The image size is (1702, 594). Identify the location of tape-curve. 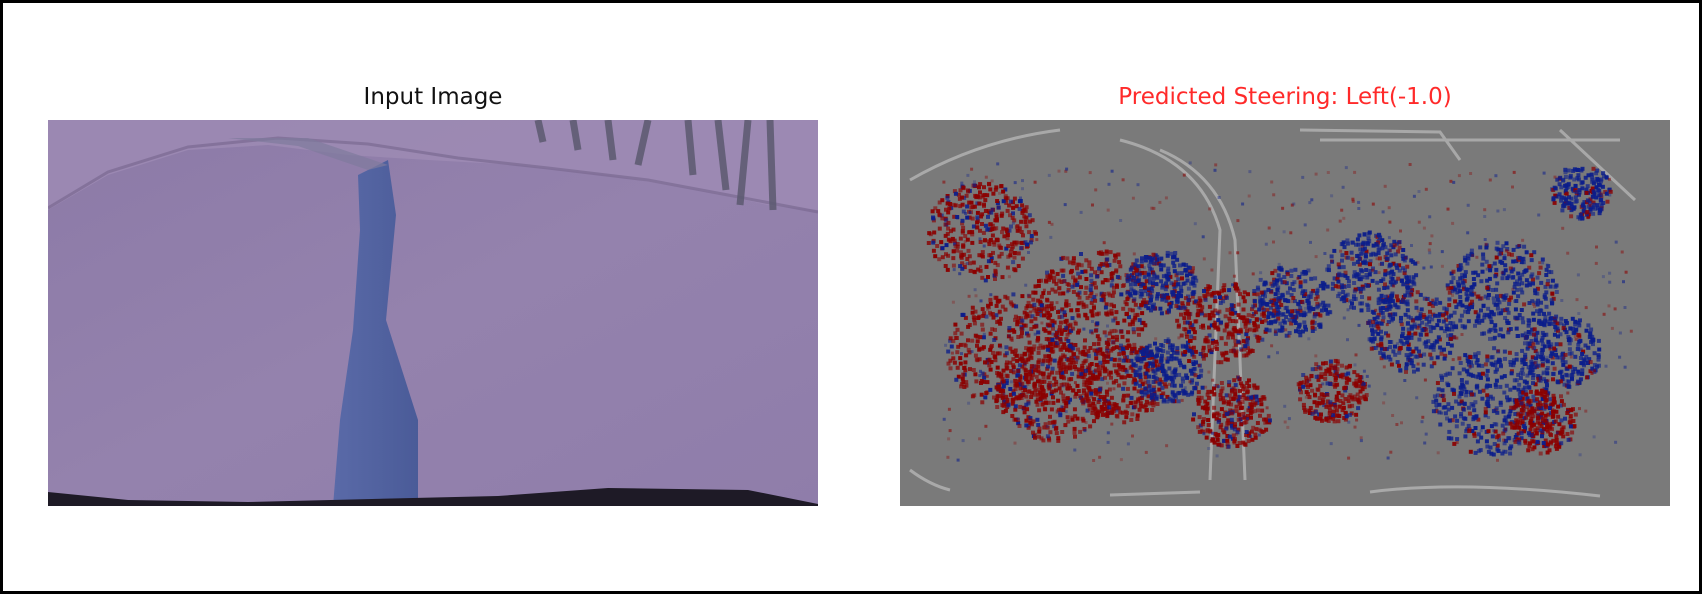
(308, 154).